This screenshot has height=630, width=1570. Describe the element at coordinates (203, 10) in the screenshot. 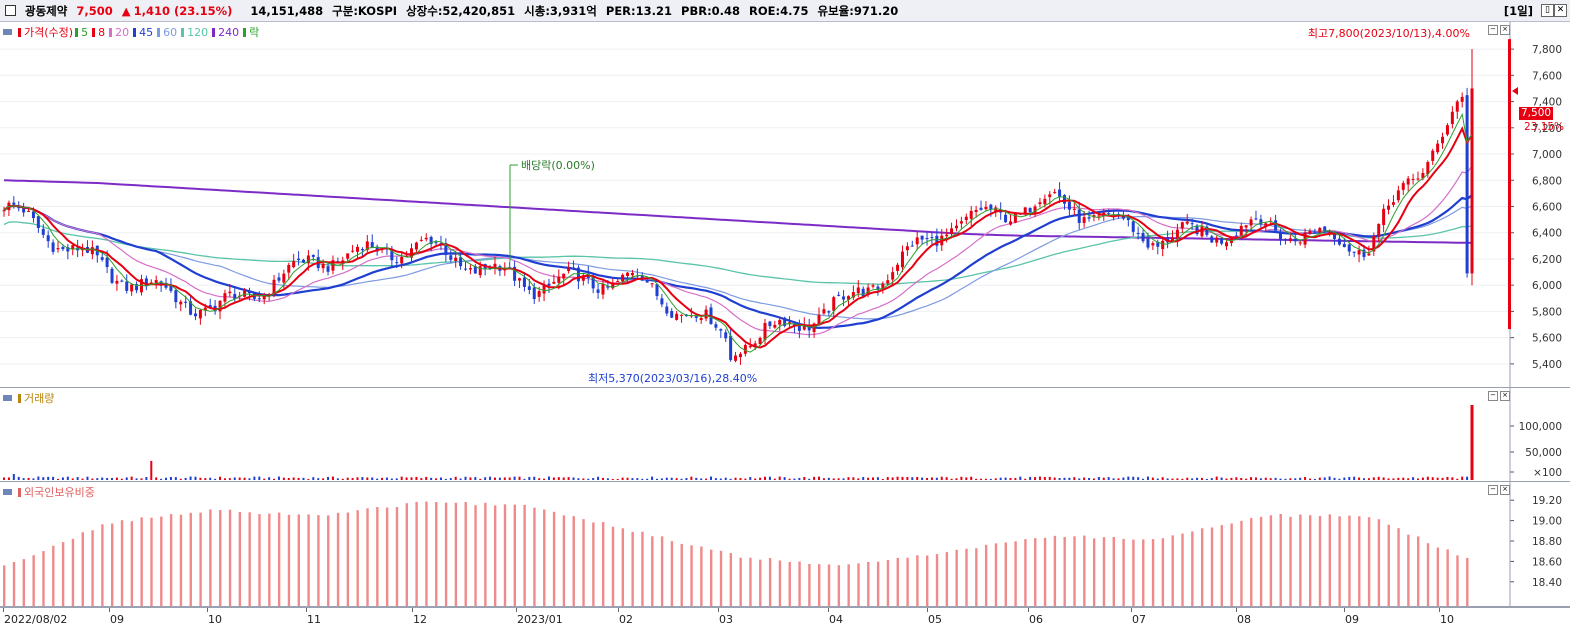

I see `price-change-pct: (23.15%)` at that location.